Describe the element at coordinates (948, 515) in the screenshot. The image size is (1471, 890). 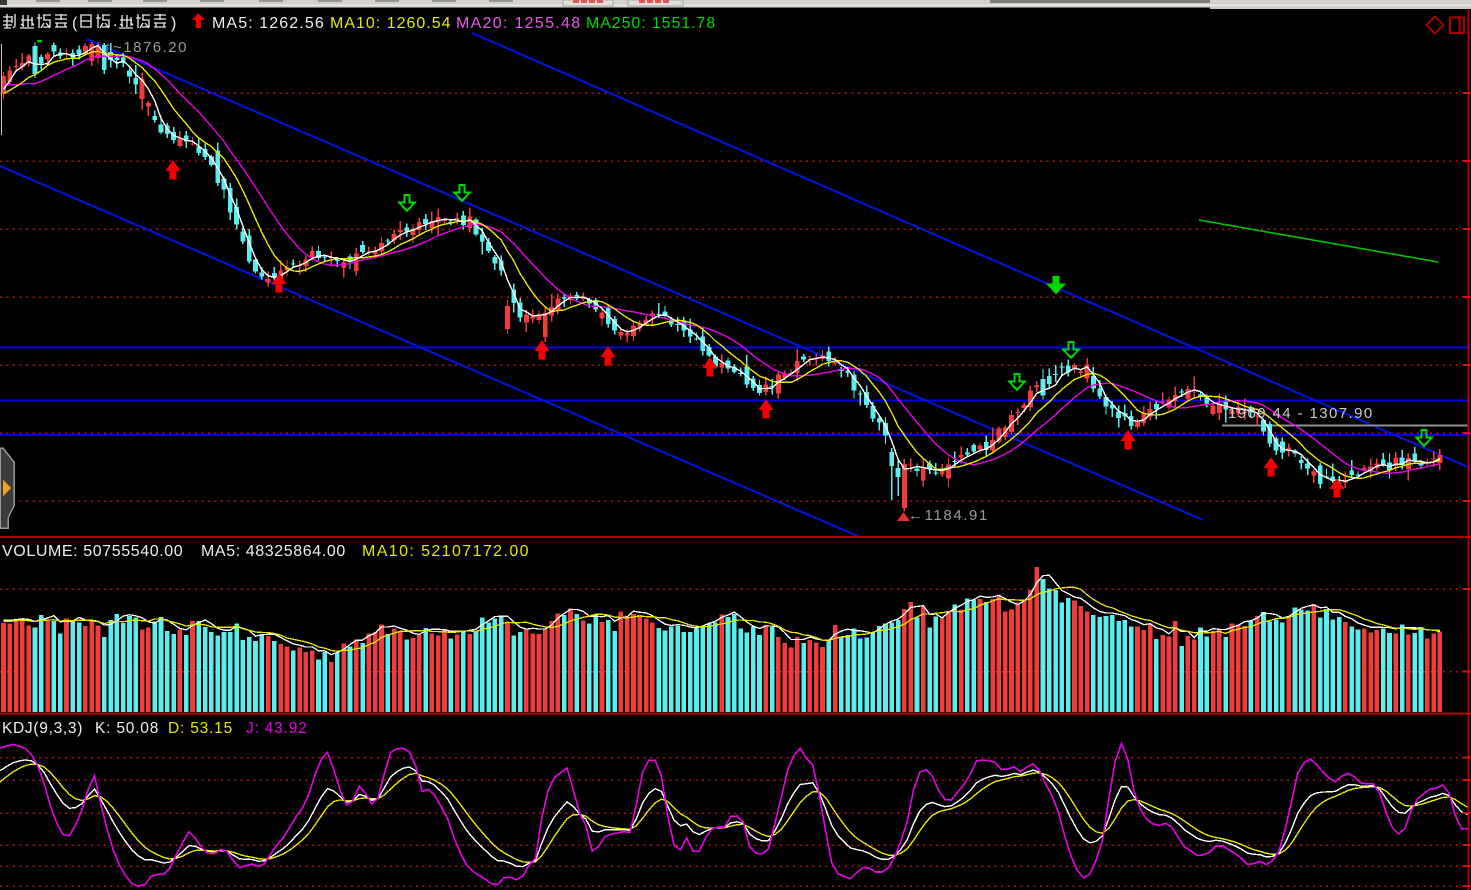
I see `svg-text: ←1184.91` at that location.